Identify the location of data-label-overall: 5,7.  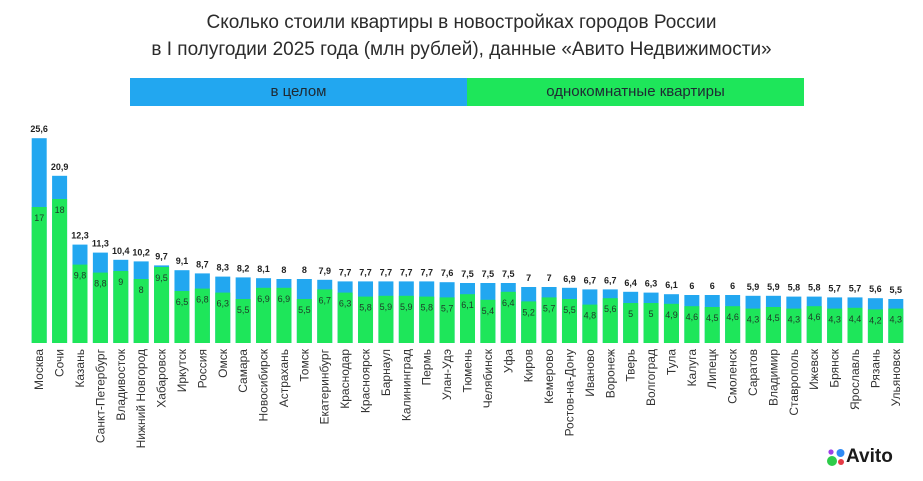
(855, 288).